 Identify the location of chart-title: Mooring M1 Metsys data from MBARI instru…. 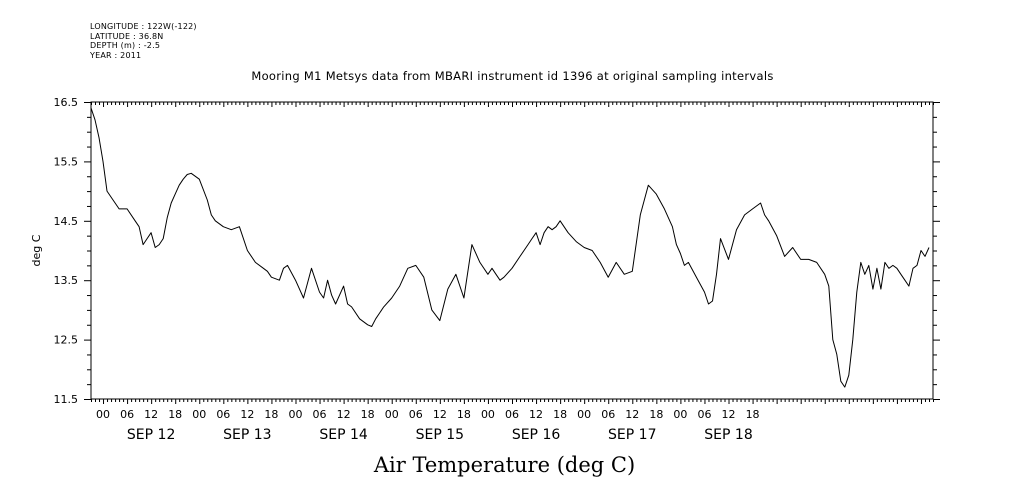
(512, 76).